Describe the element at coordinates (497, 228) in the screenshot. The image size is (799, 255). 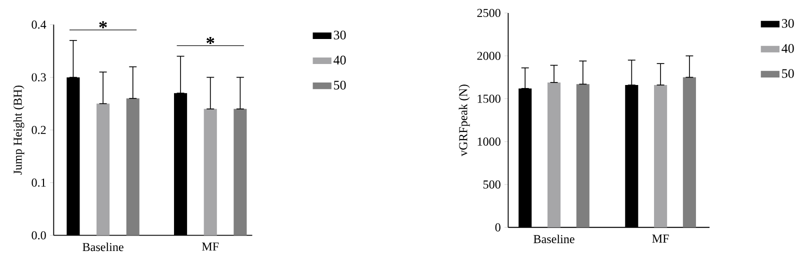
I see `y-tick-label: 0` at that location.